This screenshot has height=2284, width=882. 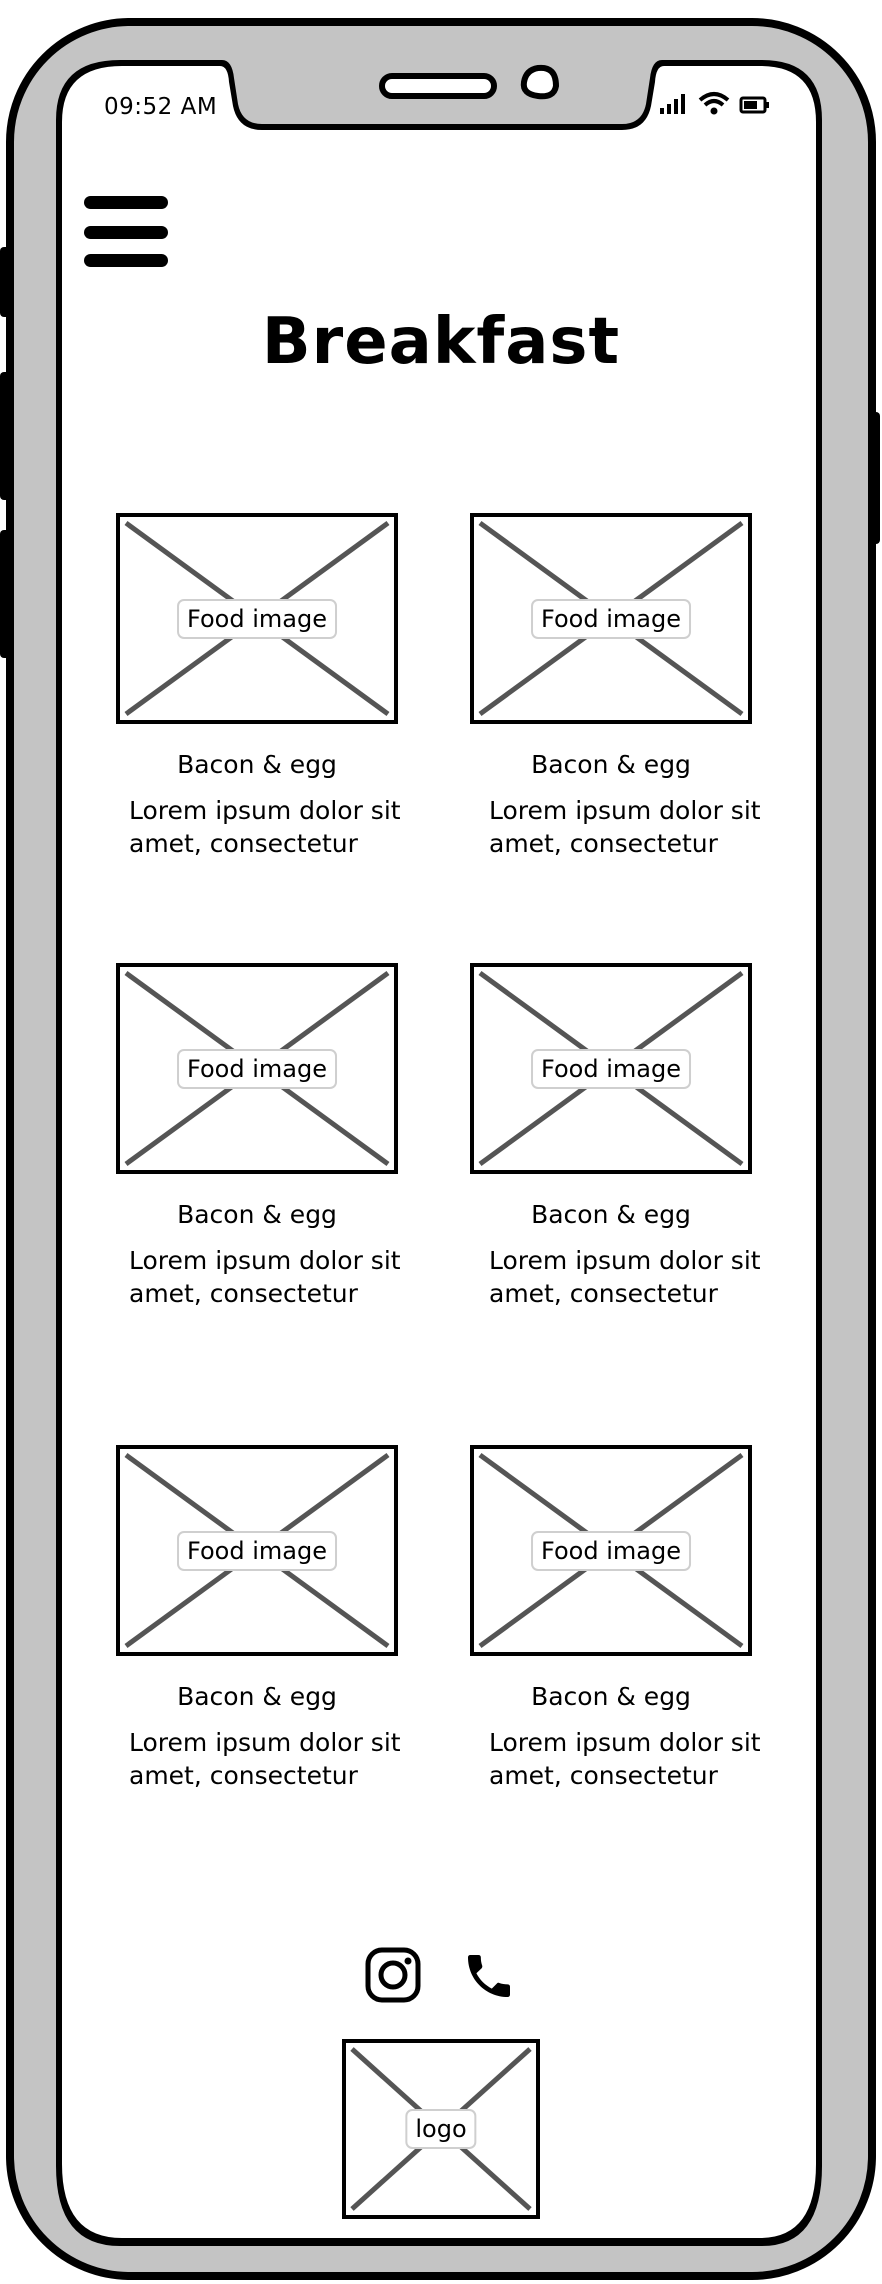 I want to click on phone-icon, so click(x=489, y=1976).